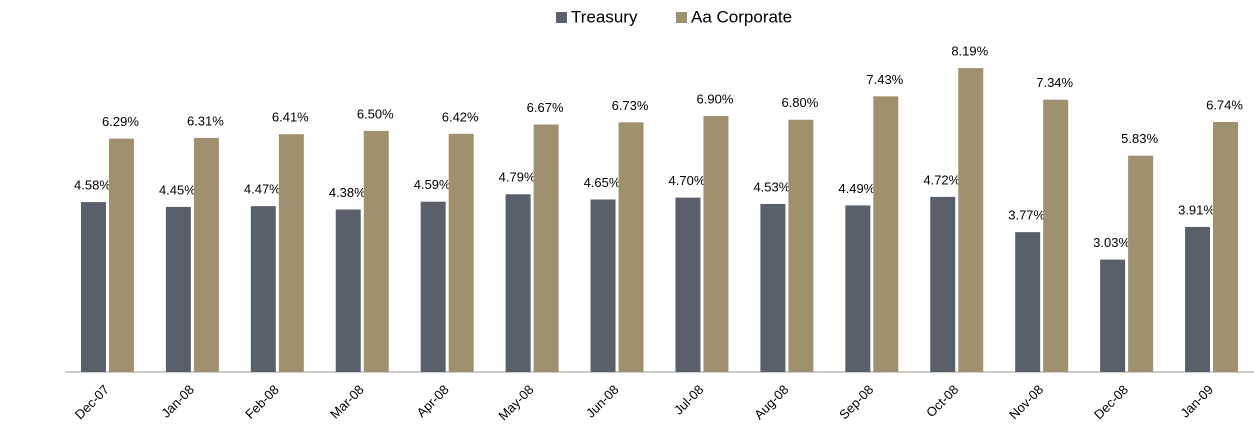  What do you see at coordinates (515, 402) in the screenshot?
I see `x-tick-label: May-08` at bounding box center [515, 402].